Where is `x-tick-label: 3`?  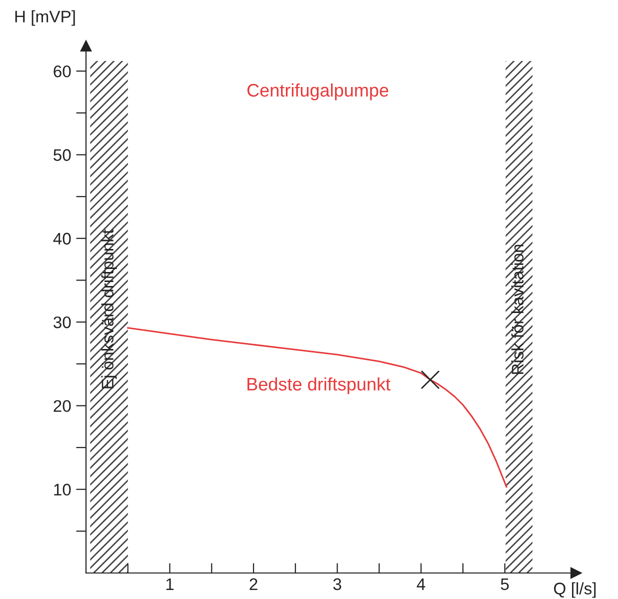
x-tick-label: 3 is located at coordinates (337, 584).